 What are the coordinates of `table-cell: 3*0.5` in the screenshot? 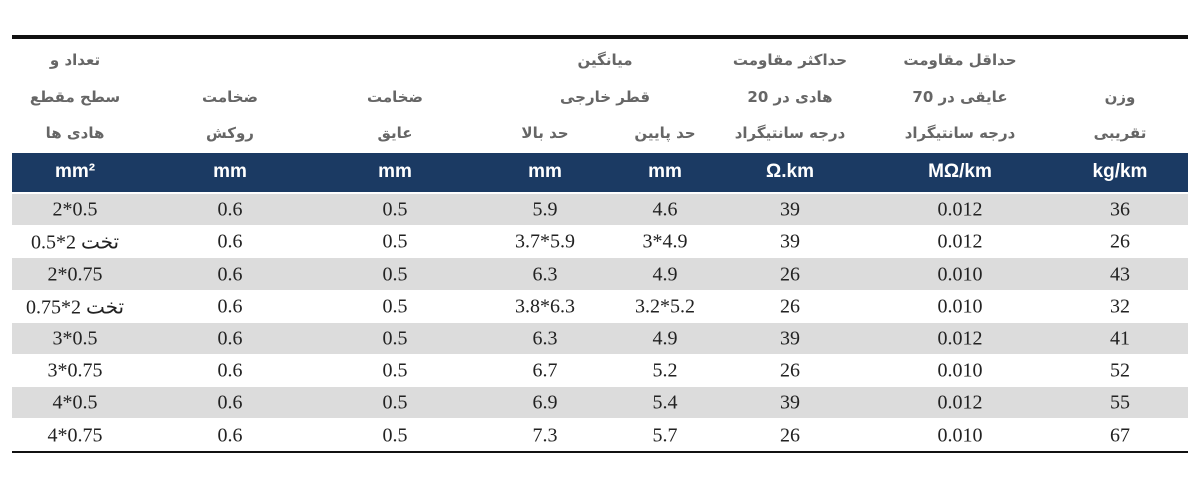 It's located at (75, 338).